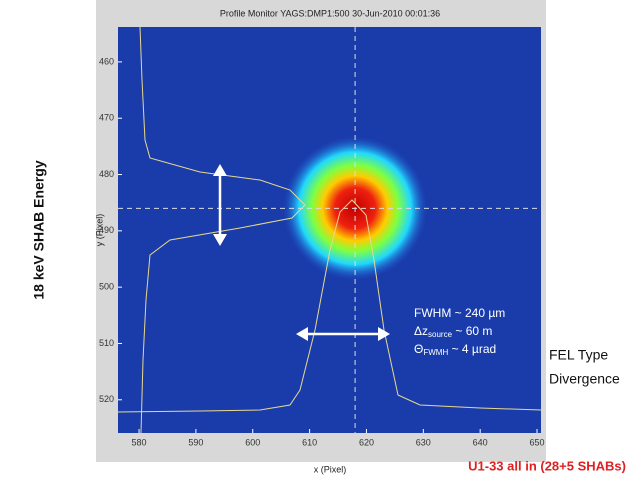 Image resolution: width=631 pixels, height=486 pixels. What do you see at coordinates (537, 442) in the screenshot?
I see `x-tick-label: 650` at bounding box center [537, 442].